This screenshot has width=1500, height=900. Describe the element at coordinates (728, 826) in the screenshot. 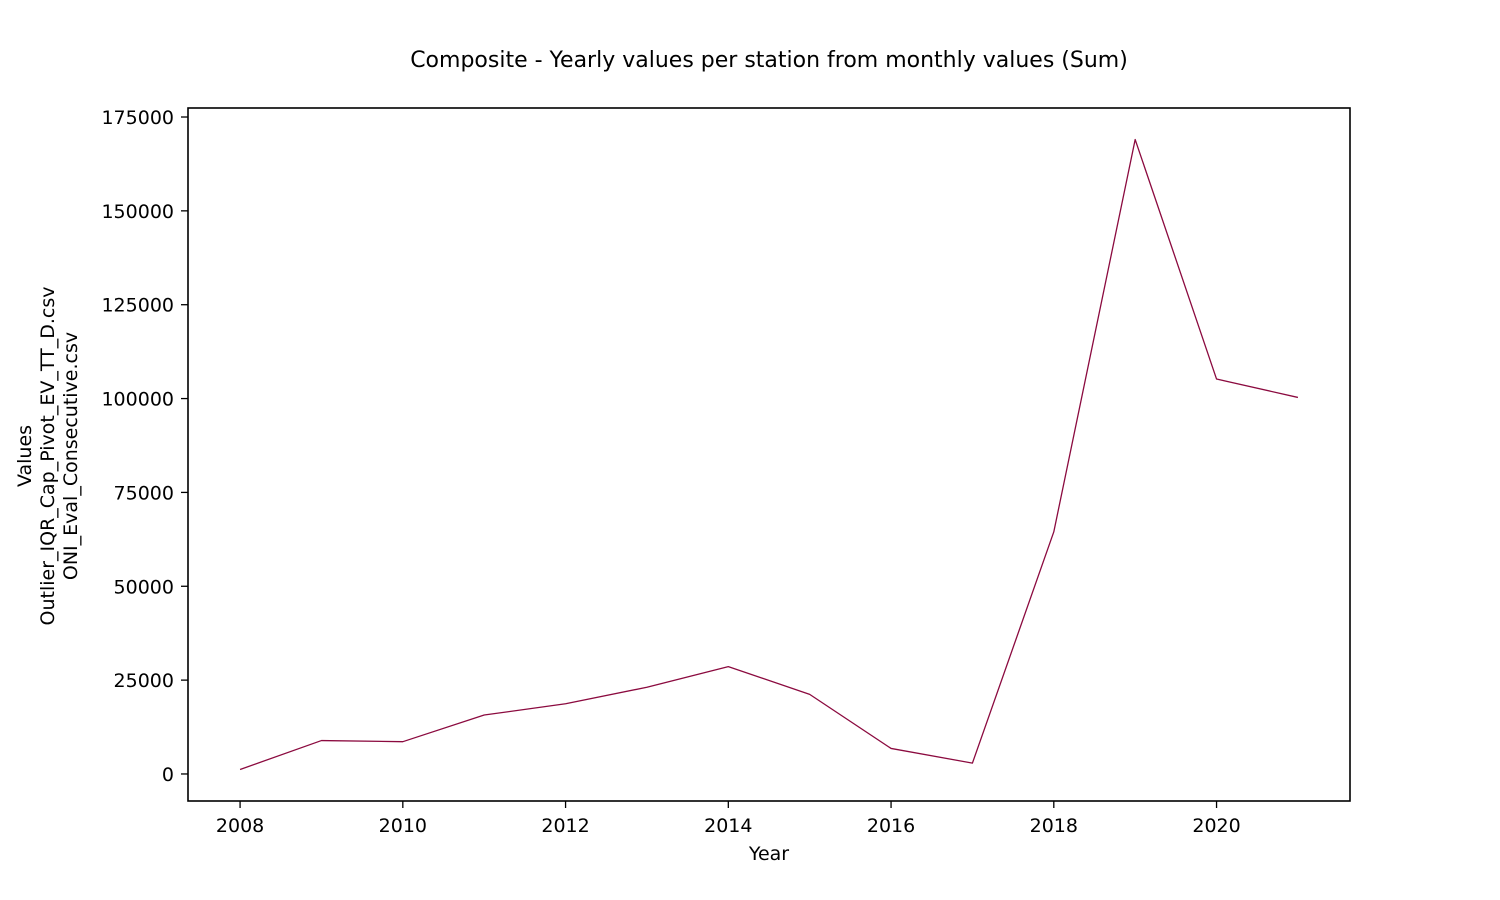

I see `x-tick-label: 2014` at that location.